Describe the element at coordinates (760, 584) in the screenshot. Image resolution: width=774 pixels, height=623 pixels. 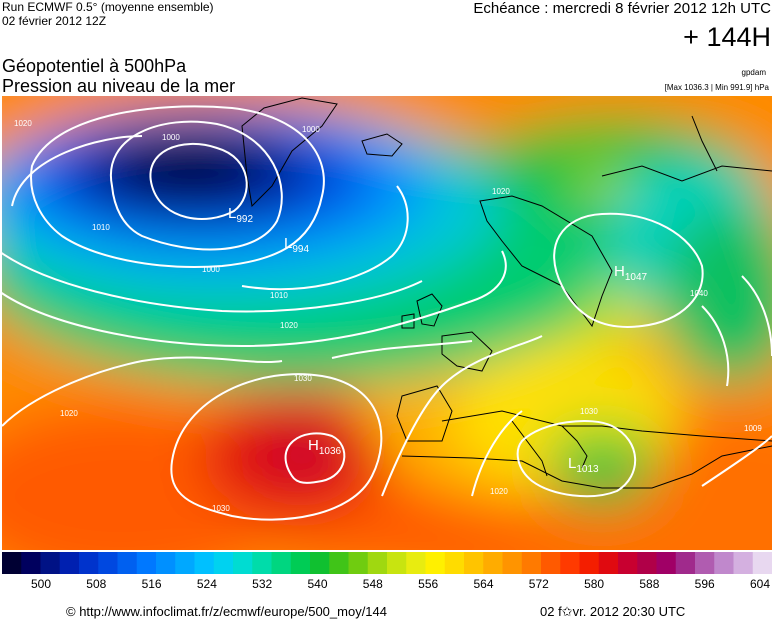
I see `color-scale-tick-label: 604` at that location.